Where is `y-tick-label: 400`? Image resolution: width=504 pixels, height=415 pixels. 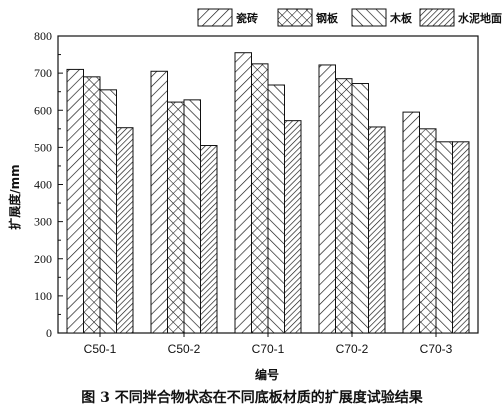
y-tick-label: 400 is located at coordinates (43, 185).